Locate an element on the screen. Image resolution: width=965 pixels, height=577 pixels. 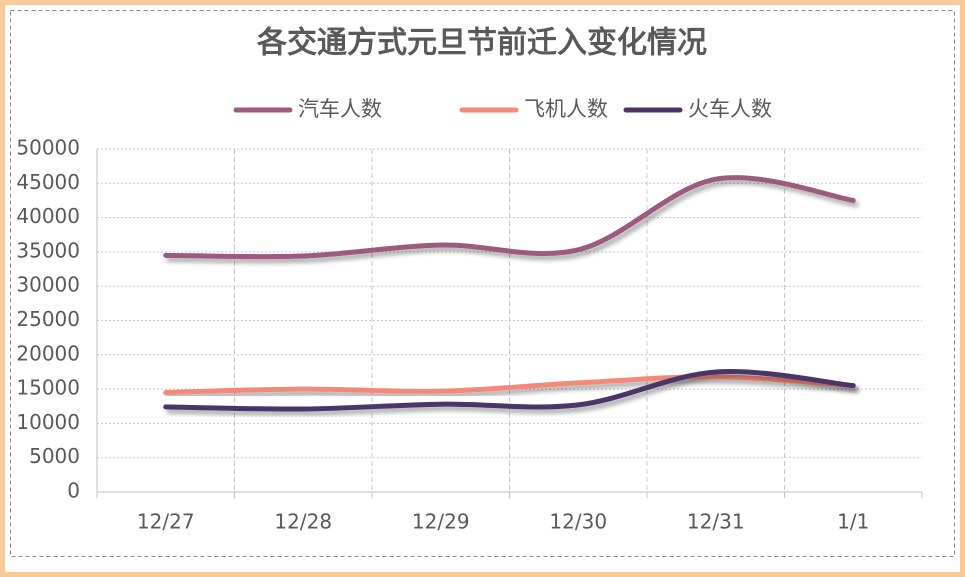
x-tick-label: 12/27 is located at coordinates (166, 522).